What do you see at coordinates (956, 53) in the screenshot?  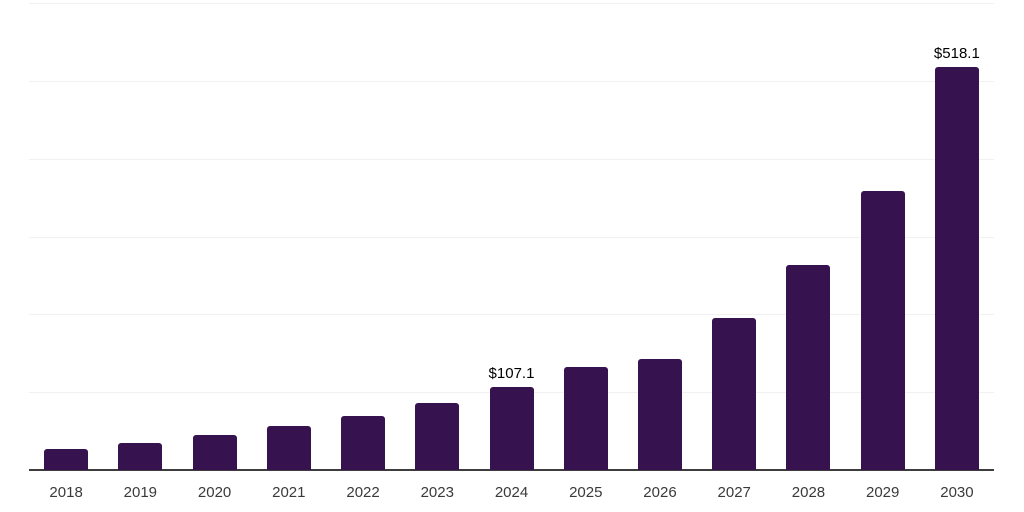 I see `data-label-2030: $518.1` at bounding box center [956, 53].